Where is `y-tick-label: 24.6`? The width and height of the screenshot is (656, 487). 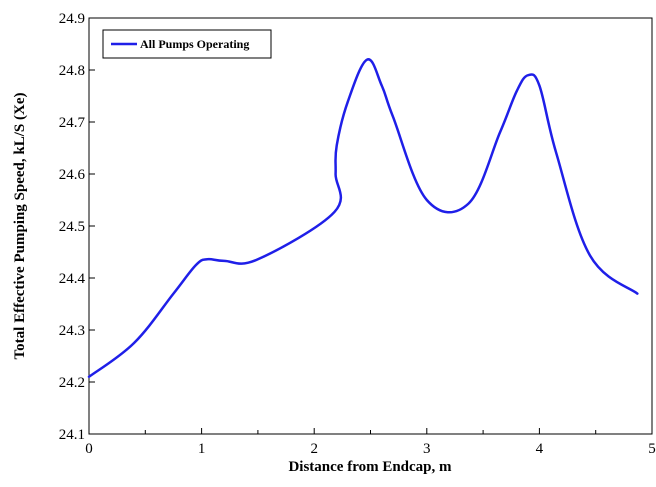
y-tick-label: 24.6 is located at coordinates (72, 175).